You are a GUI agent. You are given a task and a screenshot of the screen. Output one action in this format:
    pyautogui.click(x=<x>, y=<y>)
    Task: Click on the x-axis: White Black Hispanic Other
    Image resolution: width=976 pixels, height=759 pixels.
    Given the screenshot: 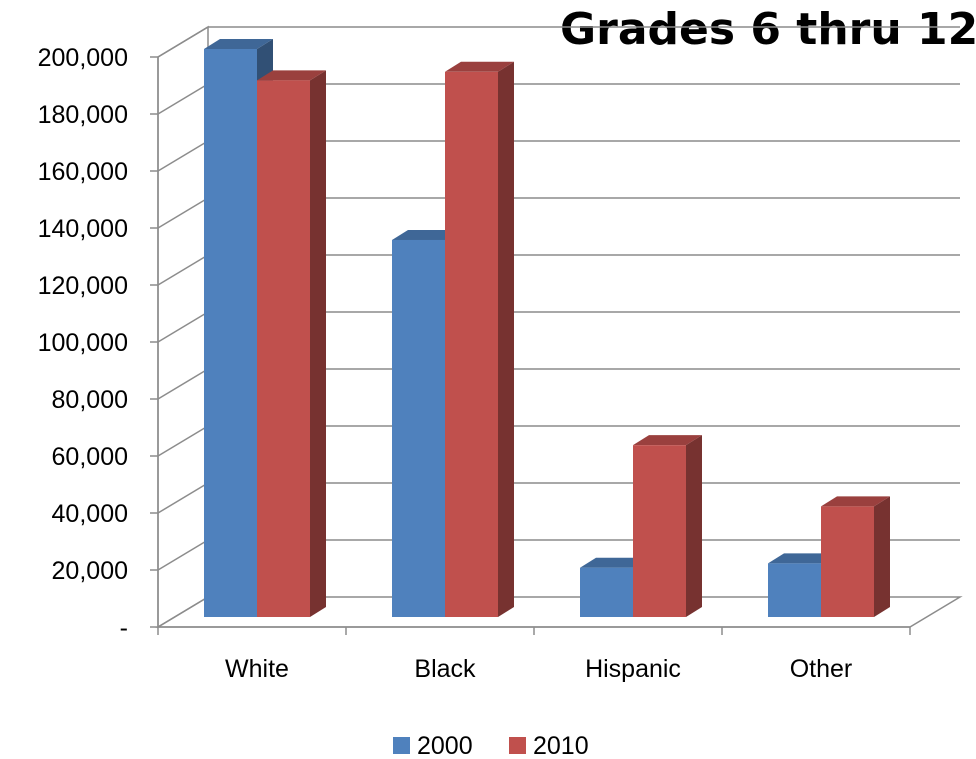 What is the action you would take?
    pyautogui.click(x=534, y=654)
    